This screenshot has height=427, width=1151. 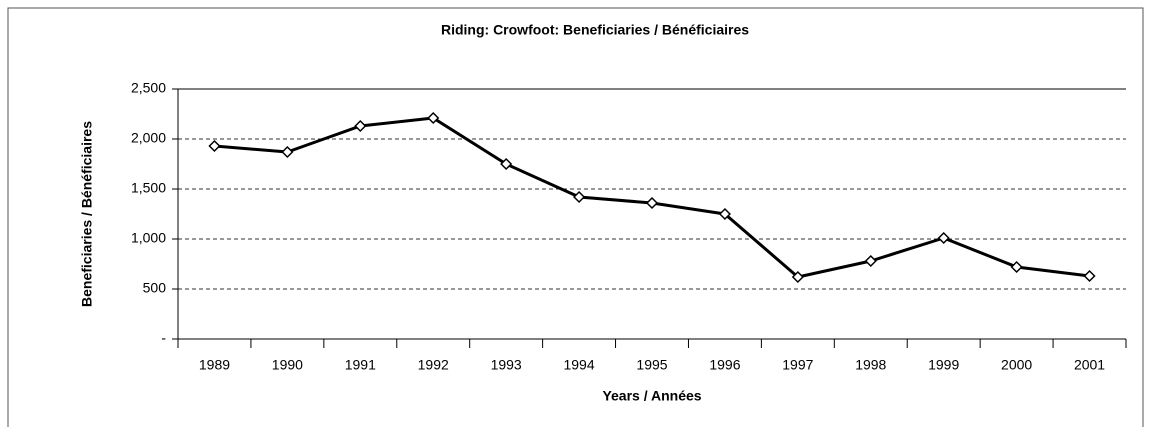 I want to click on x-tick-label: 1994, so click(x=578, y=365).